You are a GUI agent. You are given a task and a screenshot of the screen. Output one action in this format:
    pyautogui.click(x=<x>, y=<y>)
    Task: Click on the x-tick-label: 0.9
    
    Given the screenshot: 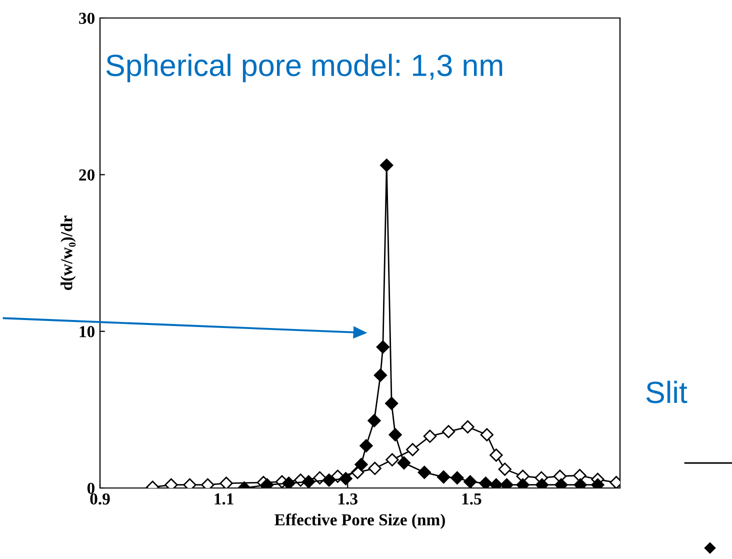 What is the action you would take?
    pyautogui.click(x=100, y=499)
    